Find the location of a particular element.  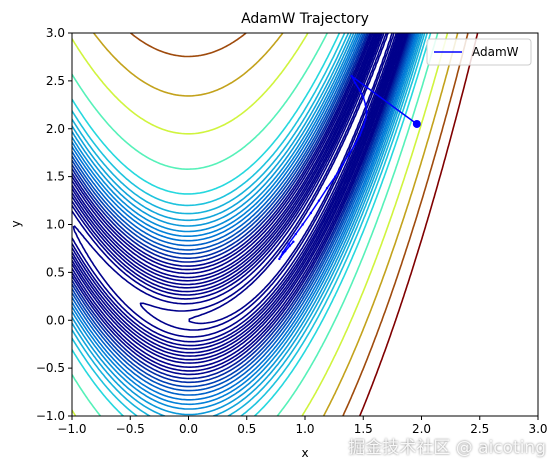

legend-box is located at coordinates (479, 52).